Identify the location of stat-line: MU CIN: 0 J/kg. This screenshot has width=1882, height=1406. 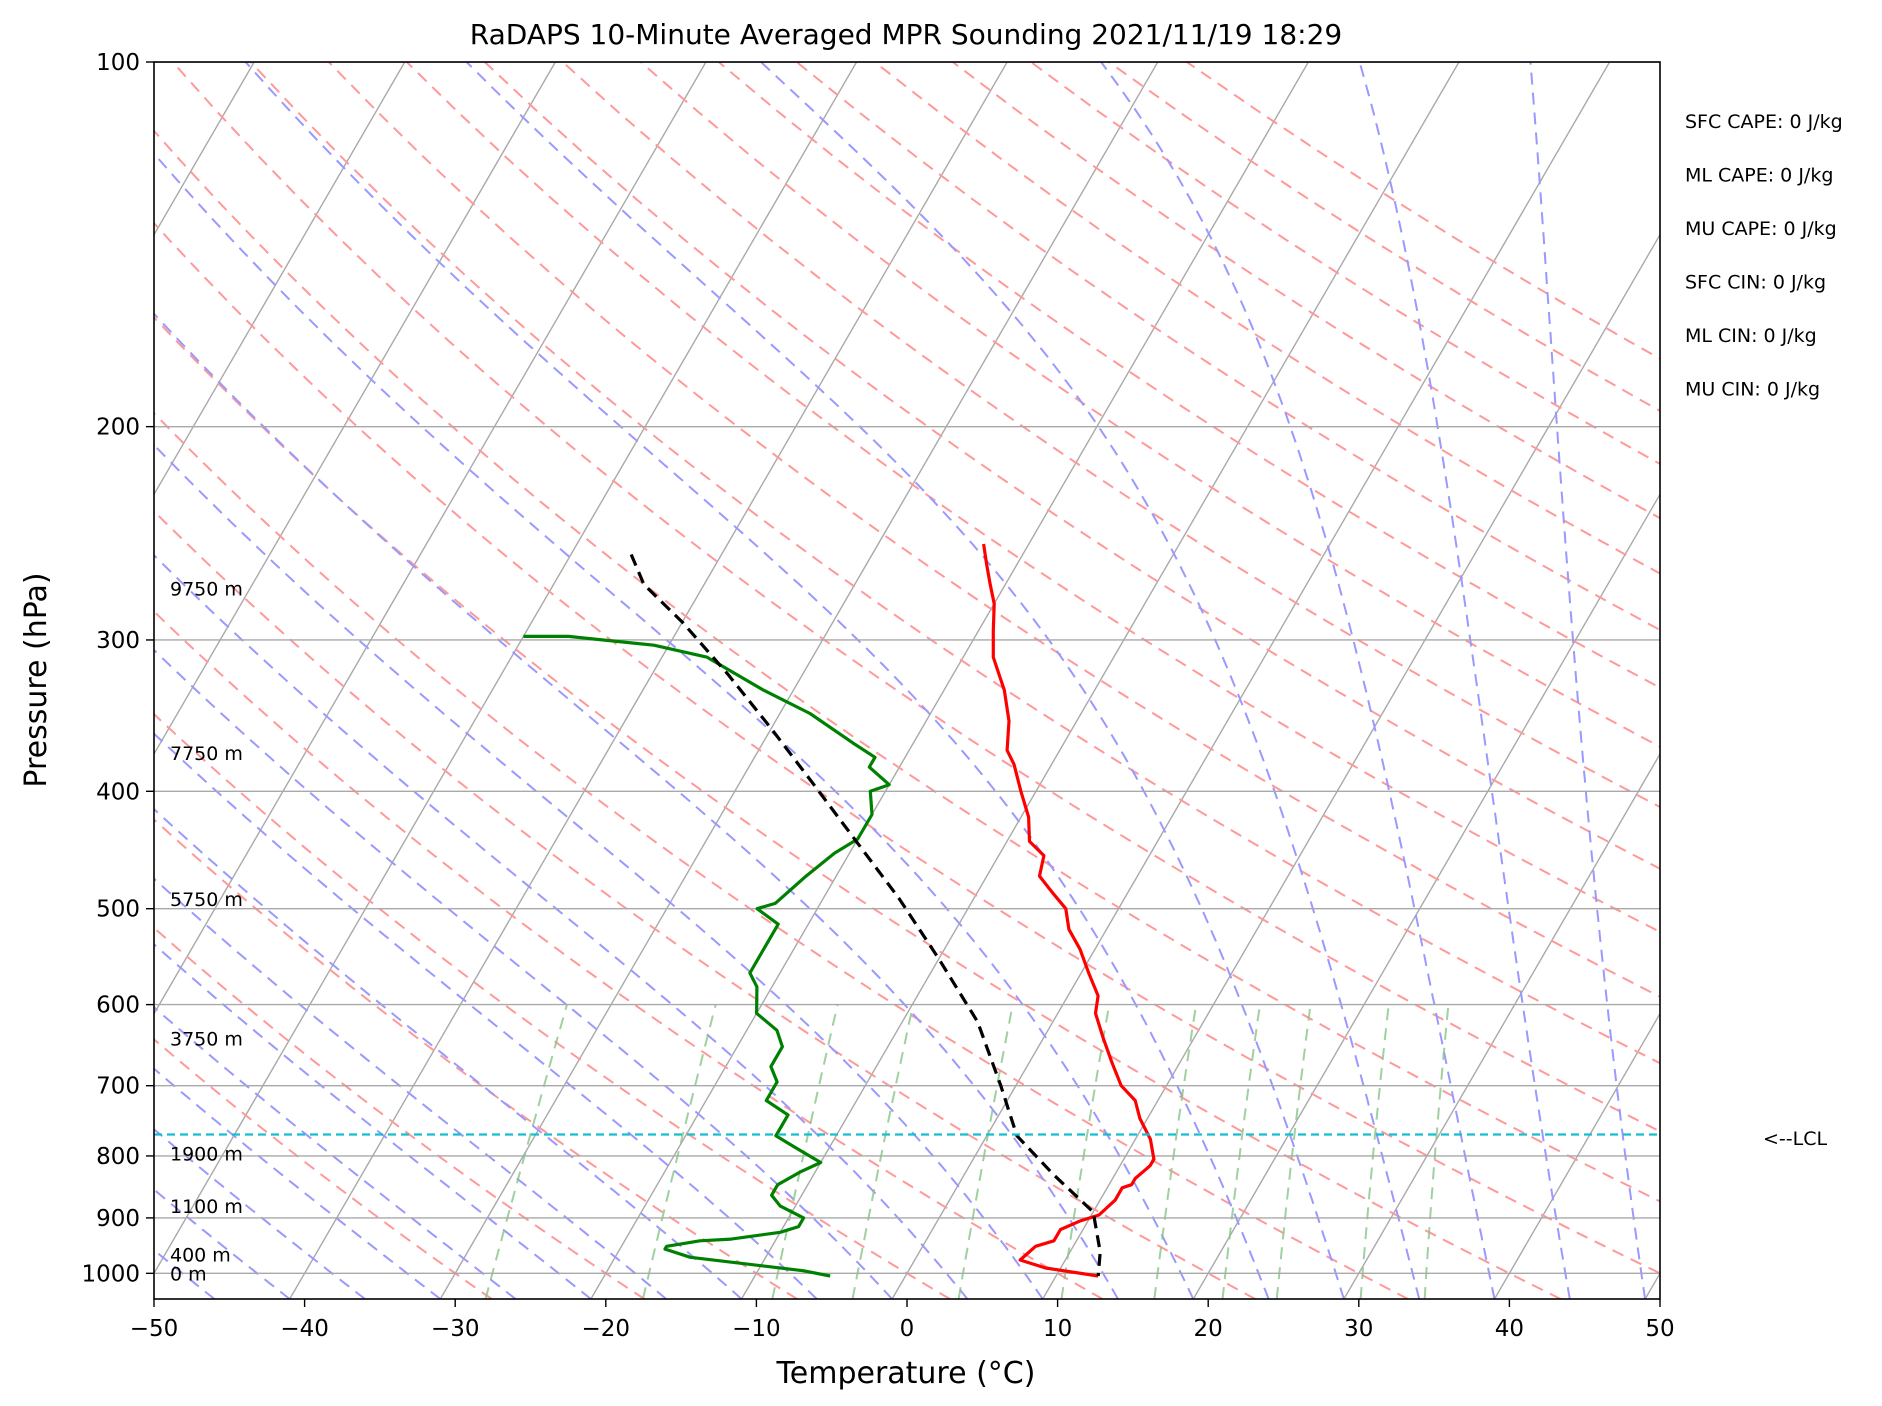
(1752, 390).